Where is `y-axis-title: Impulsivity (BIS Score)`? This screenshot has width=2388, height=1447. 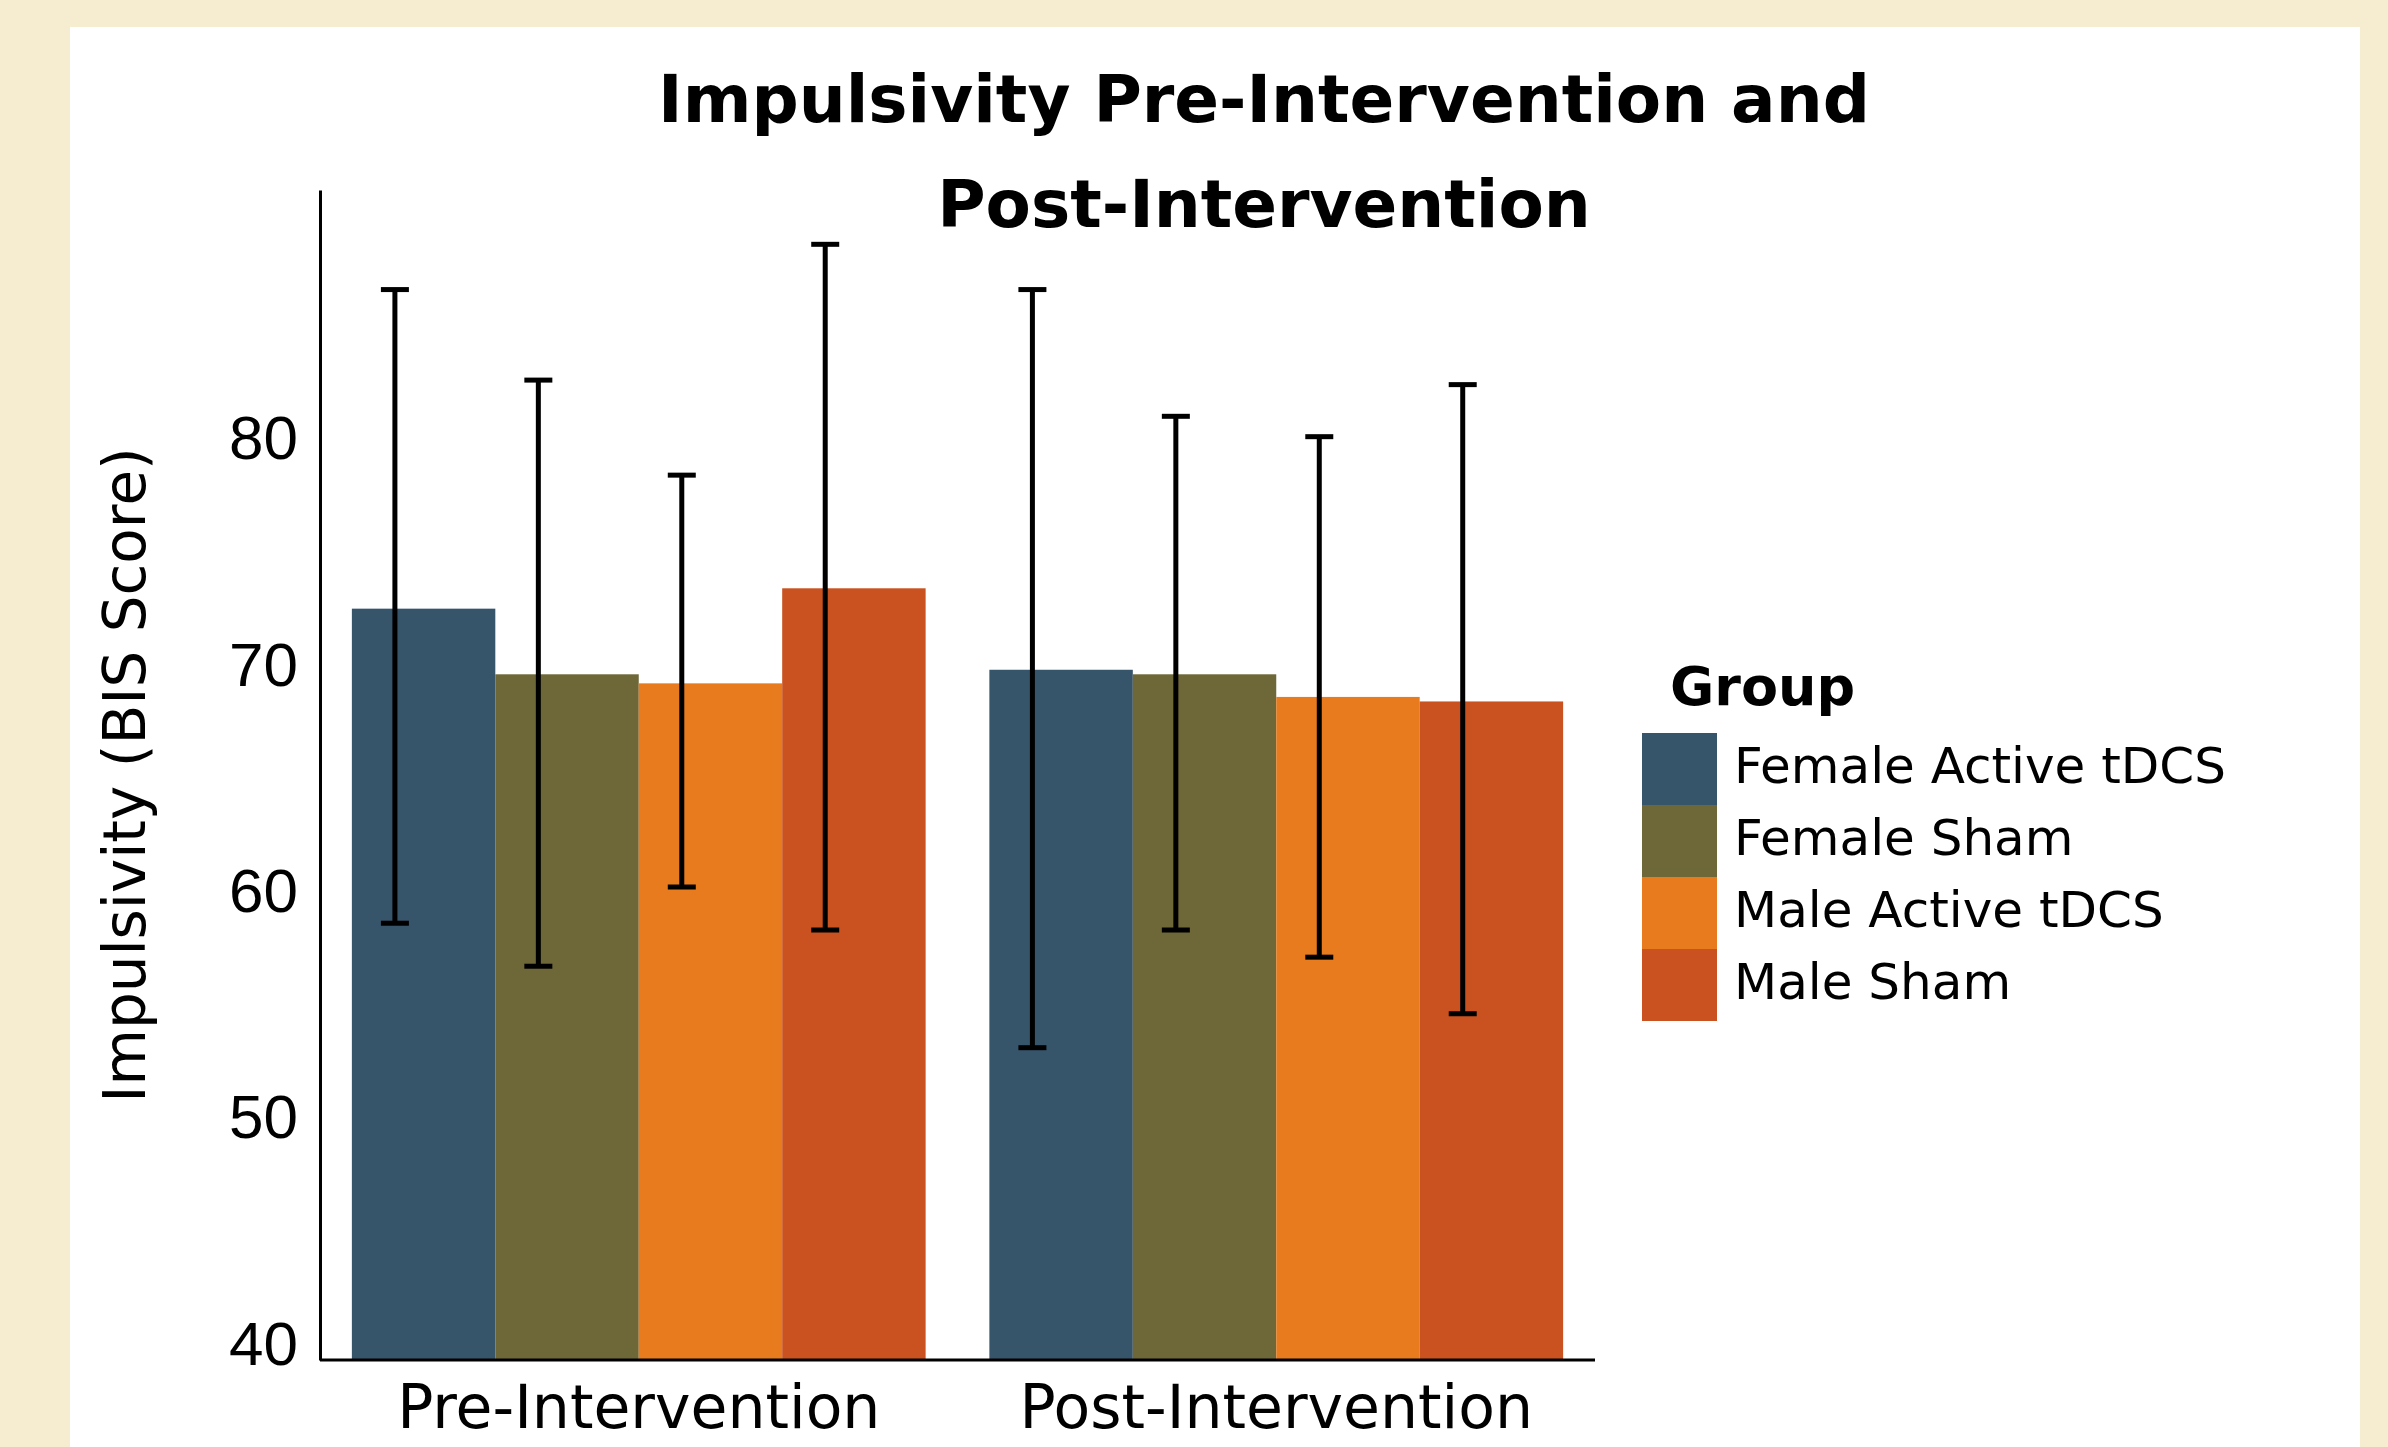 y-axis-title: Impulsivity (BIS Score) is located at coordinates (125, 775).